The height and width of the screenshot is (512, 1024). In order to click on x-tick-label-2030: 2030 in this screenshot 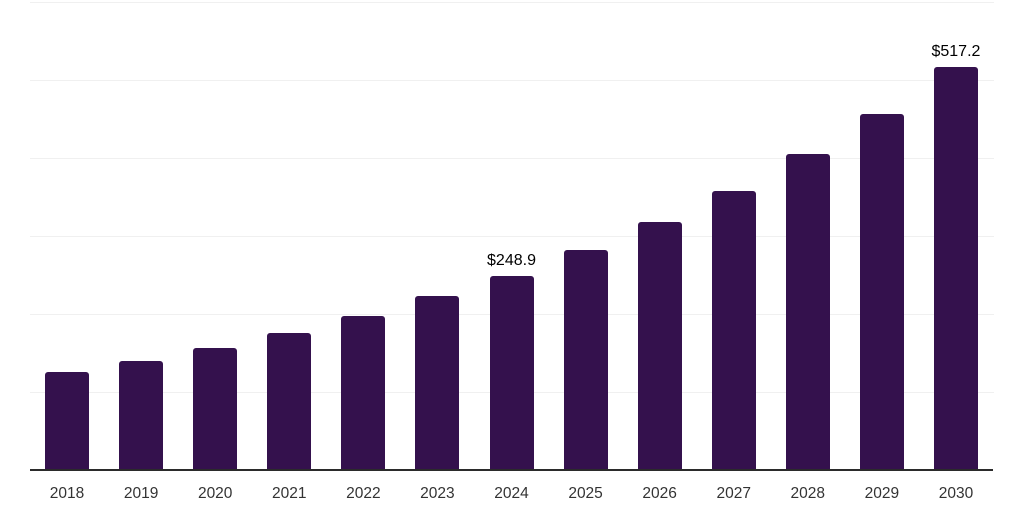, I will do `click(956, 493)`.